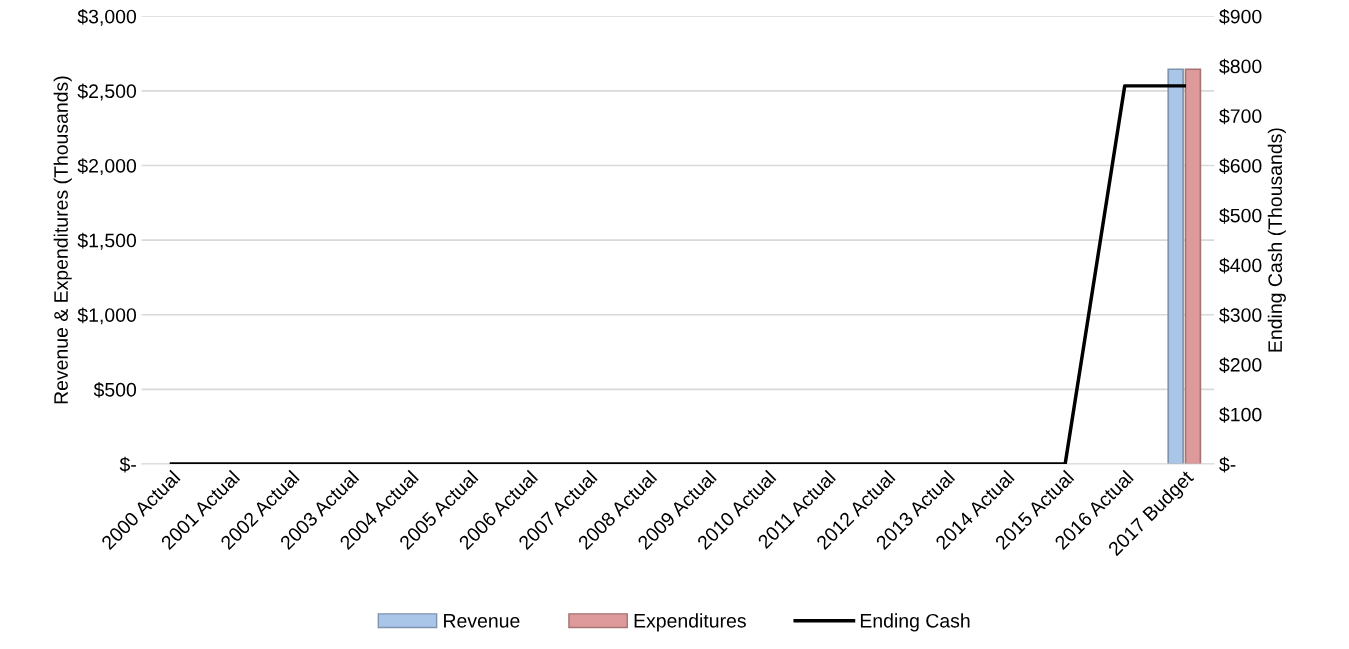 Image resolution: width=1349 pixels, height=649 pixels. Describe the element at coordinates (1240, 16) in the screenshot. I see `y2-tick-label: $900` at that location.